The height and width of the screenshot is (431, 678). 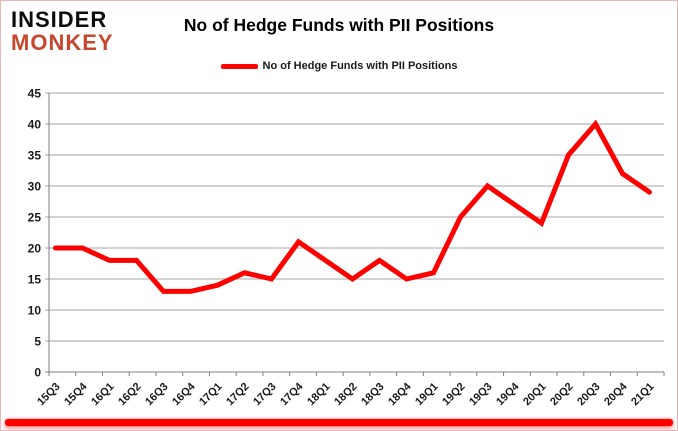 I want to click on svg-text: 20Q3, so click(x=589, y=395).